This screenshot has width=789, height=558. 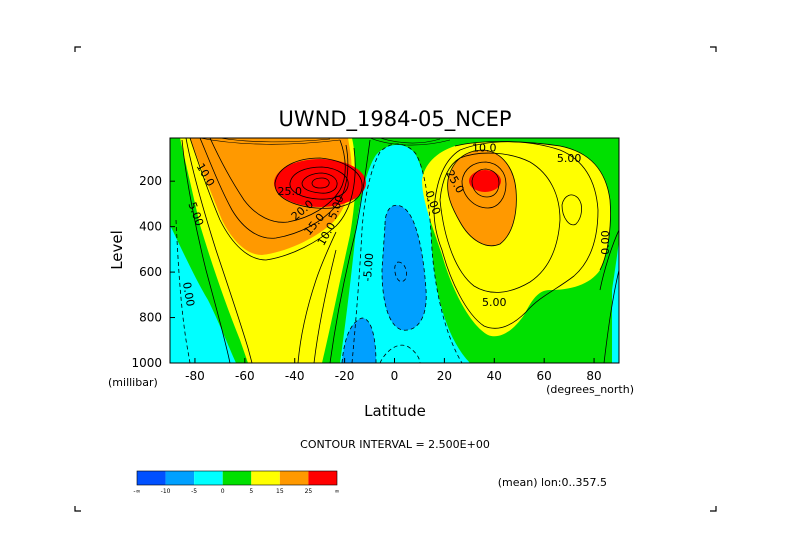 What do you see at coordinates (325, 142) in the screenshot?
I see `contour-lines-top` at bounding box center [325, 142].